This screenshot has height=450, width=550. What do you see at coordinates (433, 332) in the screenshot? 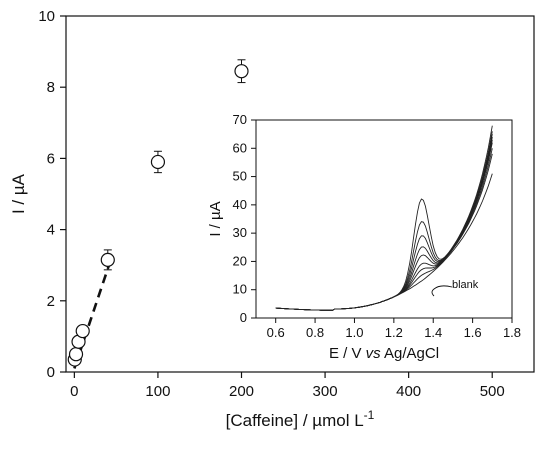
I see `inset-x-tick-label: 1.4` at bounding box center [433, 332].